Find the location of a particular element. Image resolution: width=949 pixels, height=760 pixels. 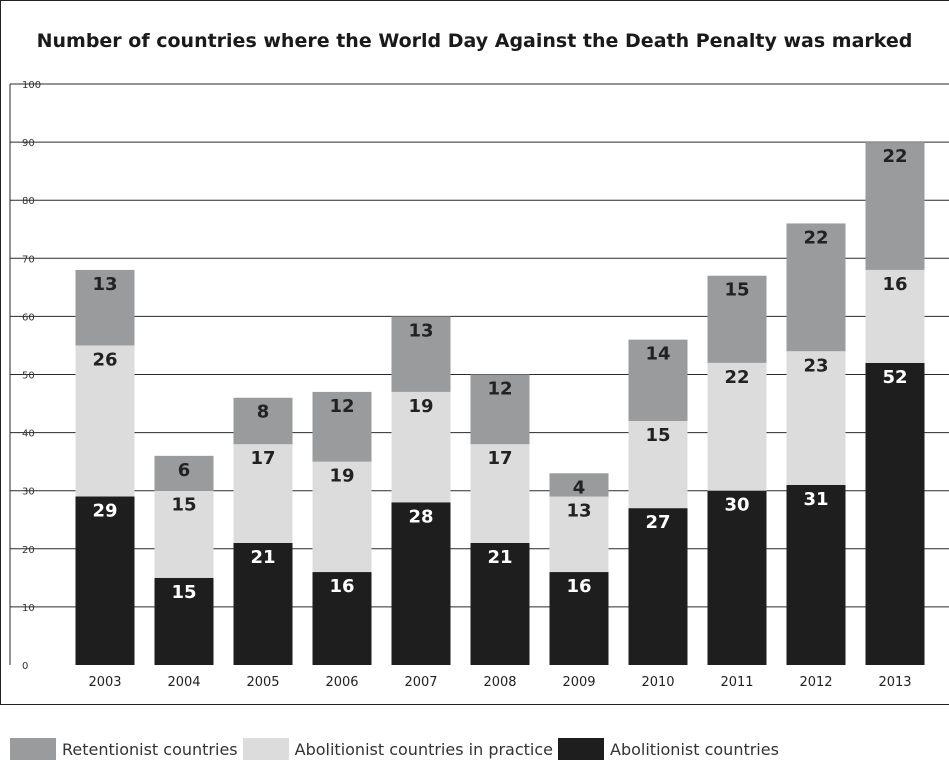

data-label: 8 is located at coordinates (263, 412).